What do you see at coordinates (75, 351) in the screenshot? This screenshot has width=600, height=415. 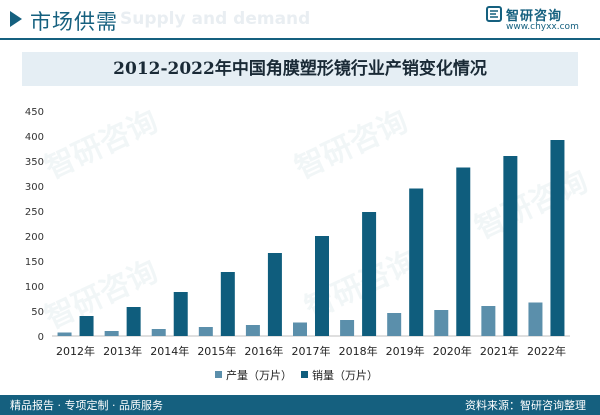 I see `x-tick-label: 2012年` at bounding box center [75, 351].